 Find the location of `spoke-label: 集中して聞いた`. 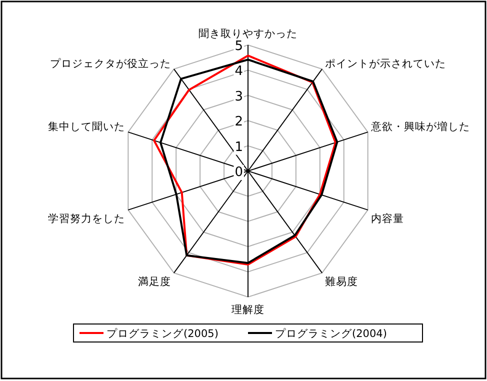

spoke-label: 集中して聞いた is located at coordinates (87, 127).